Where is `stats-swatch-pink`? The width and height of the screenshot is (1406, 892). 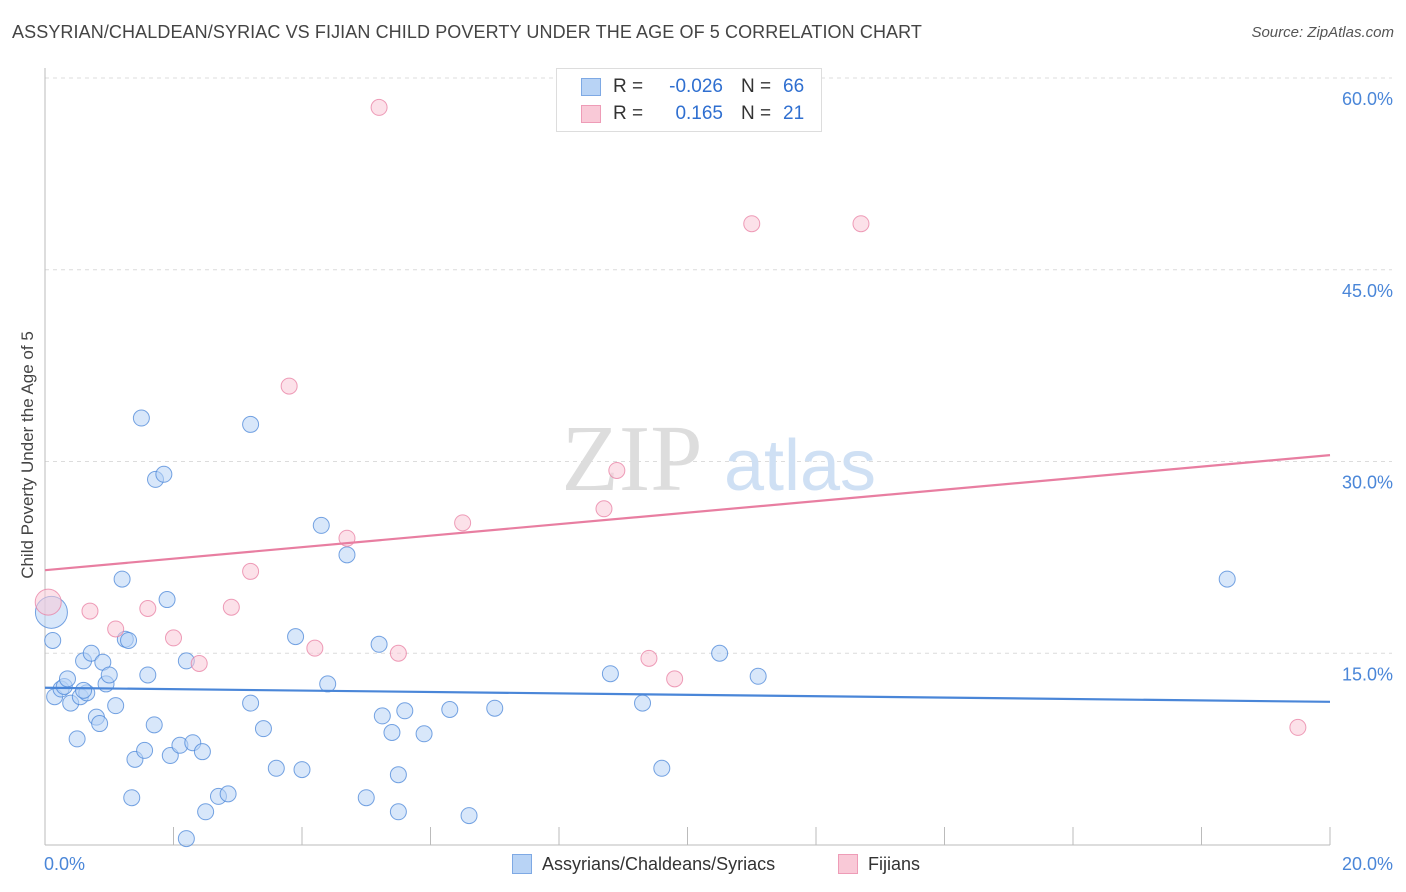 stats-swatch-pink is located at coordinates (591, 114).